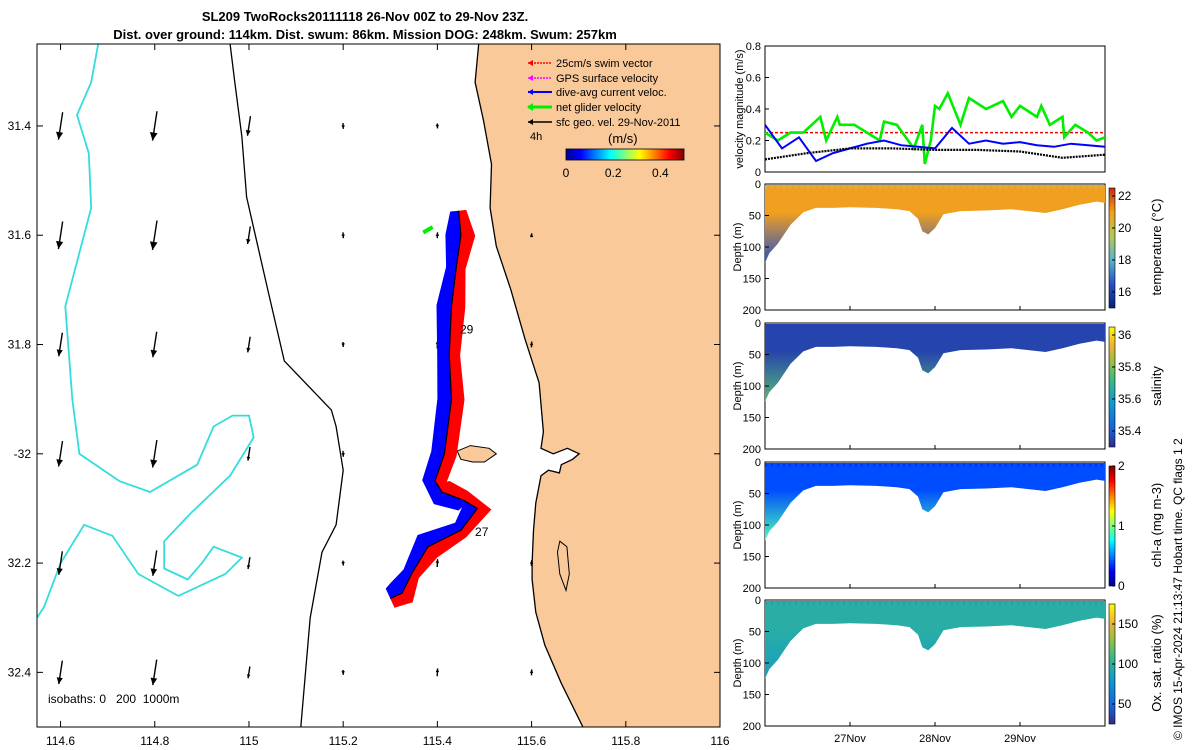 The height and width of the screenshot is (750, 1200). Describe the element at coordinates (935, 143) in the screenshot. I see `velocity-series-dac` at that location.